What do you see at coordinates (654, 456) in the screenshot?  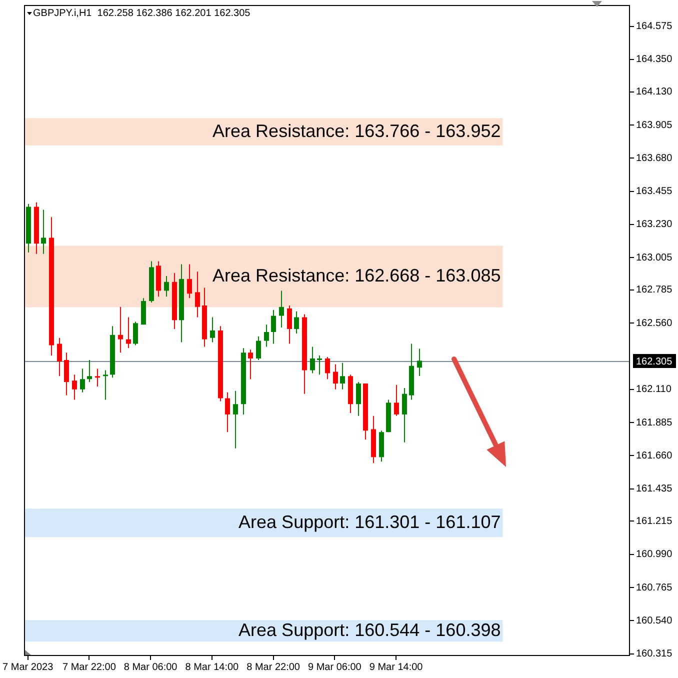 I see `y-tick-label: 161.660` at bounding box center [654, 456].